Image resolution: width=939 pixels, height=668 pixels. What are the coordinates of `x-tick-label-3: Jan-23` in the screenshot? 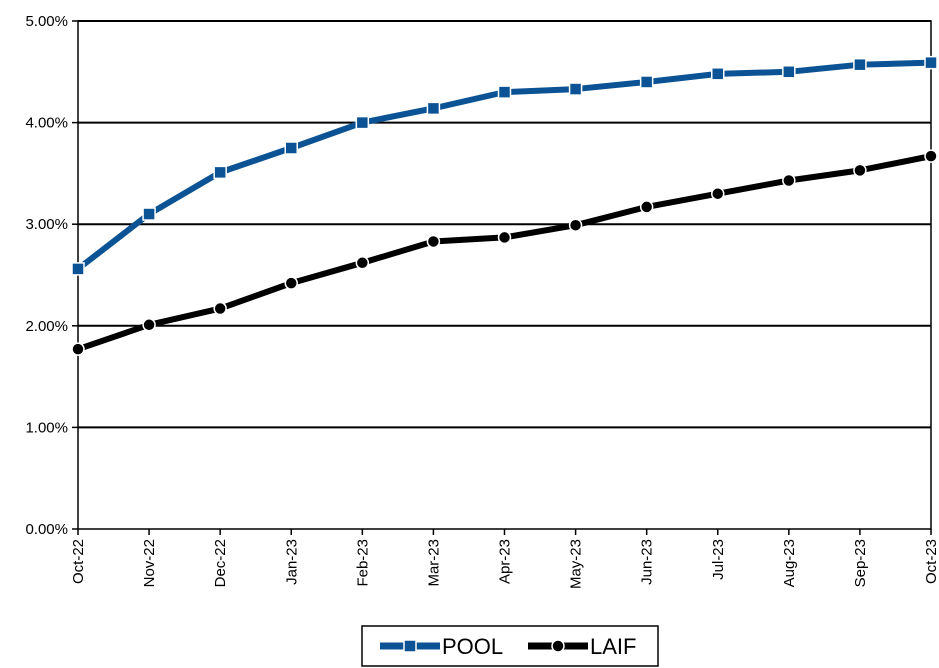 It's located at (291, 562).